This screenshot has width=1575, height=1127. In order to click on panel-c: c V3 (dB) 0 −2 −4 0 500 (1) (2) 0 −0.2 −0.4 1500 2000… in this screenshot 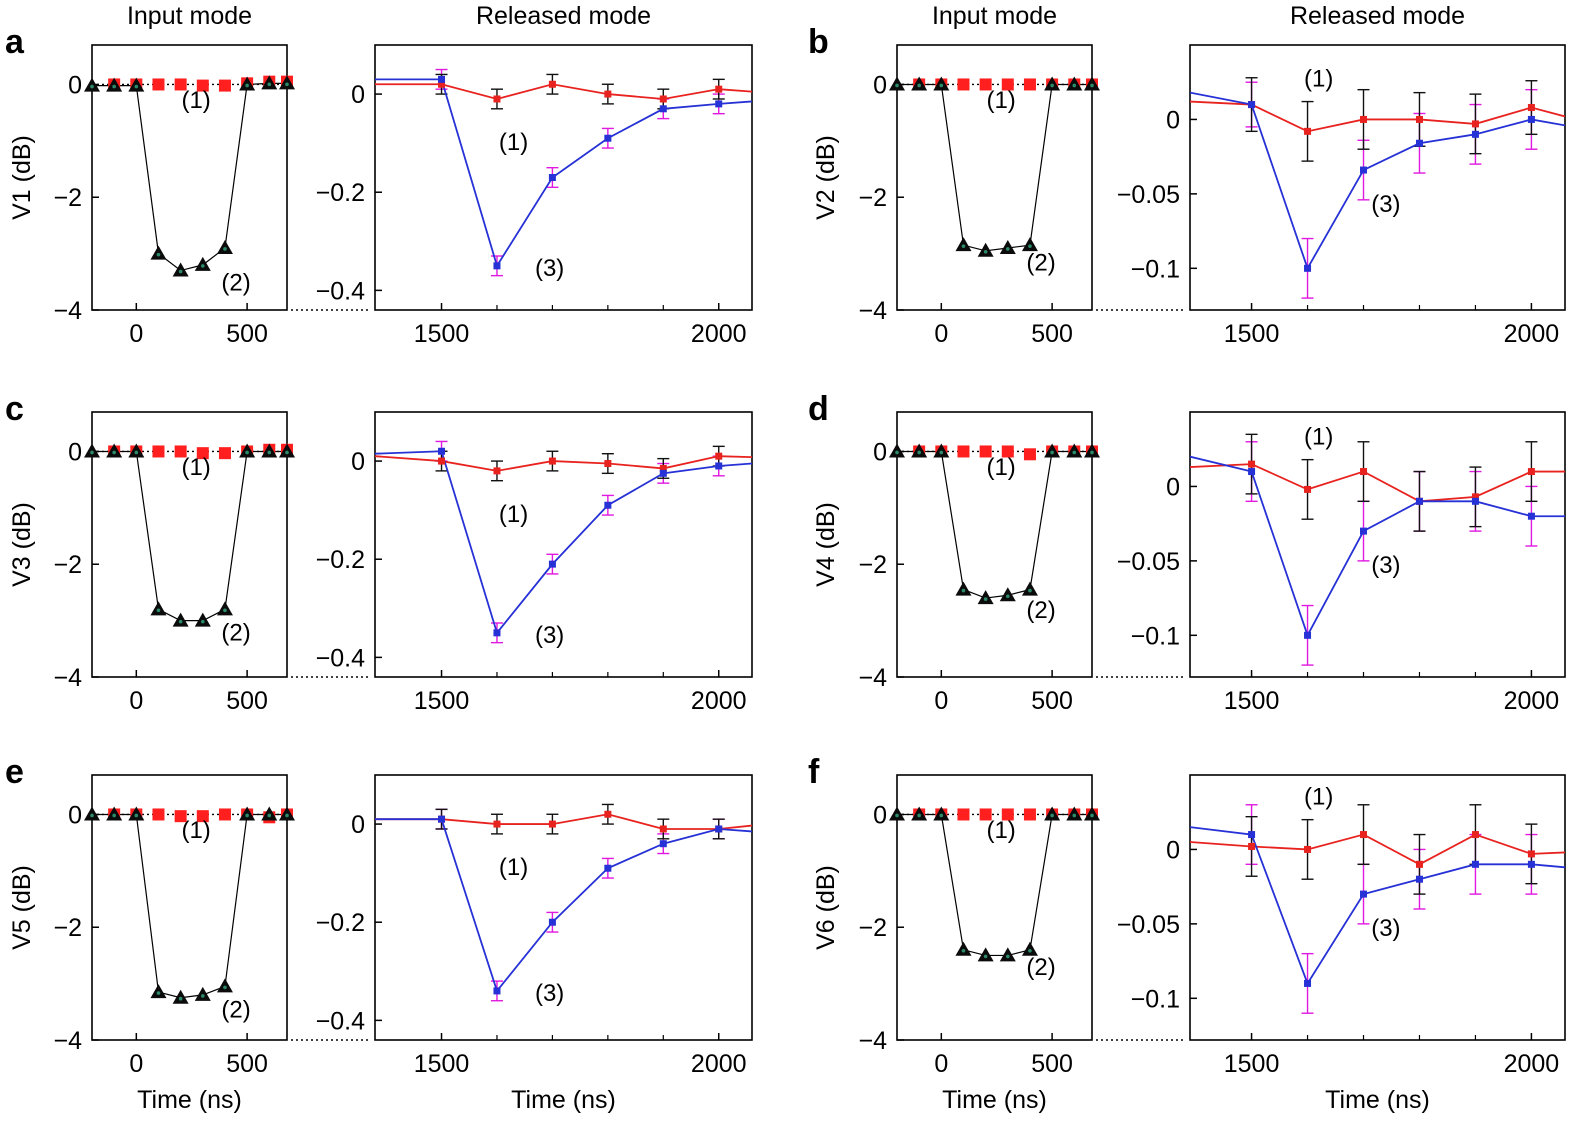, I will do `click(379, 552)`.